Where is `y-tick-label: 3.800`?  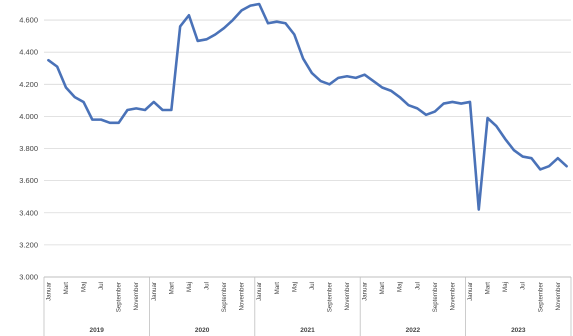 y-tick-label: 3.800 is located at coordinates (28, 148).